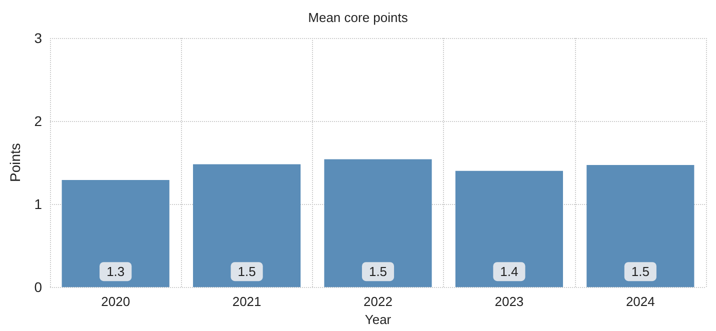  I want to click on y-tick-label: 0, so click(38, 287).